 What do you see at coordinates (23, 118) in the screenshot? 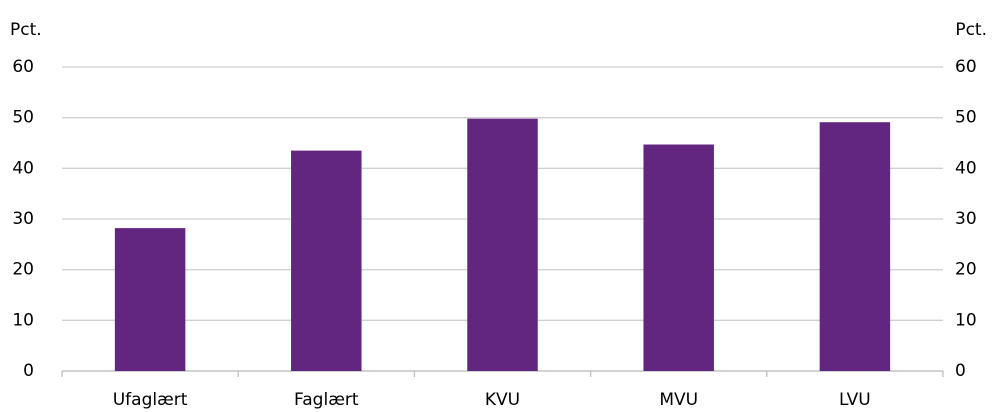
I see `y-tick-label: 50` at bounding box center [23, 118].